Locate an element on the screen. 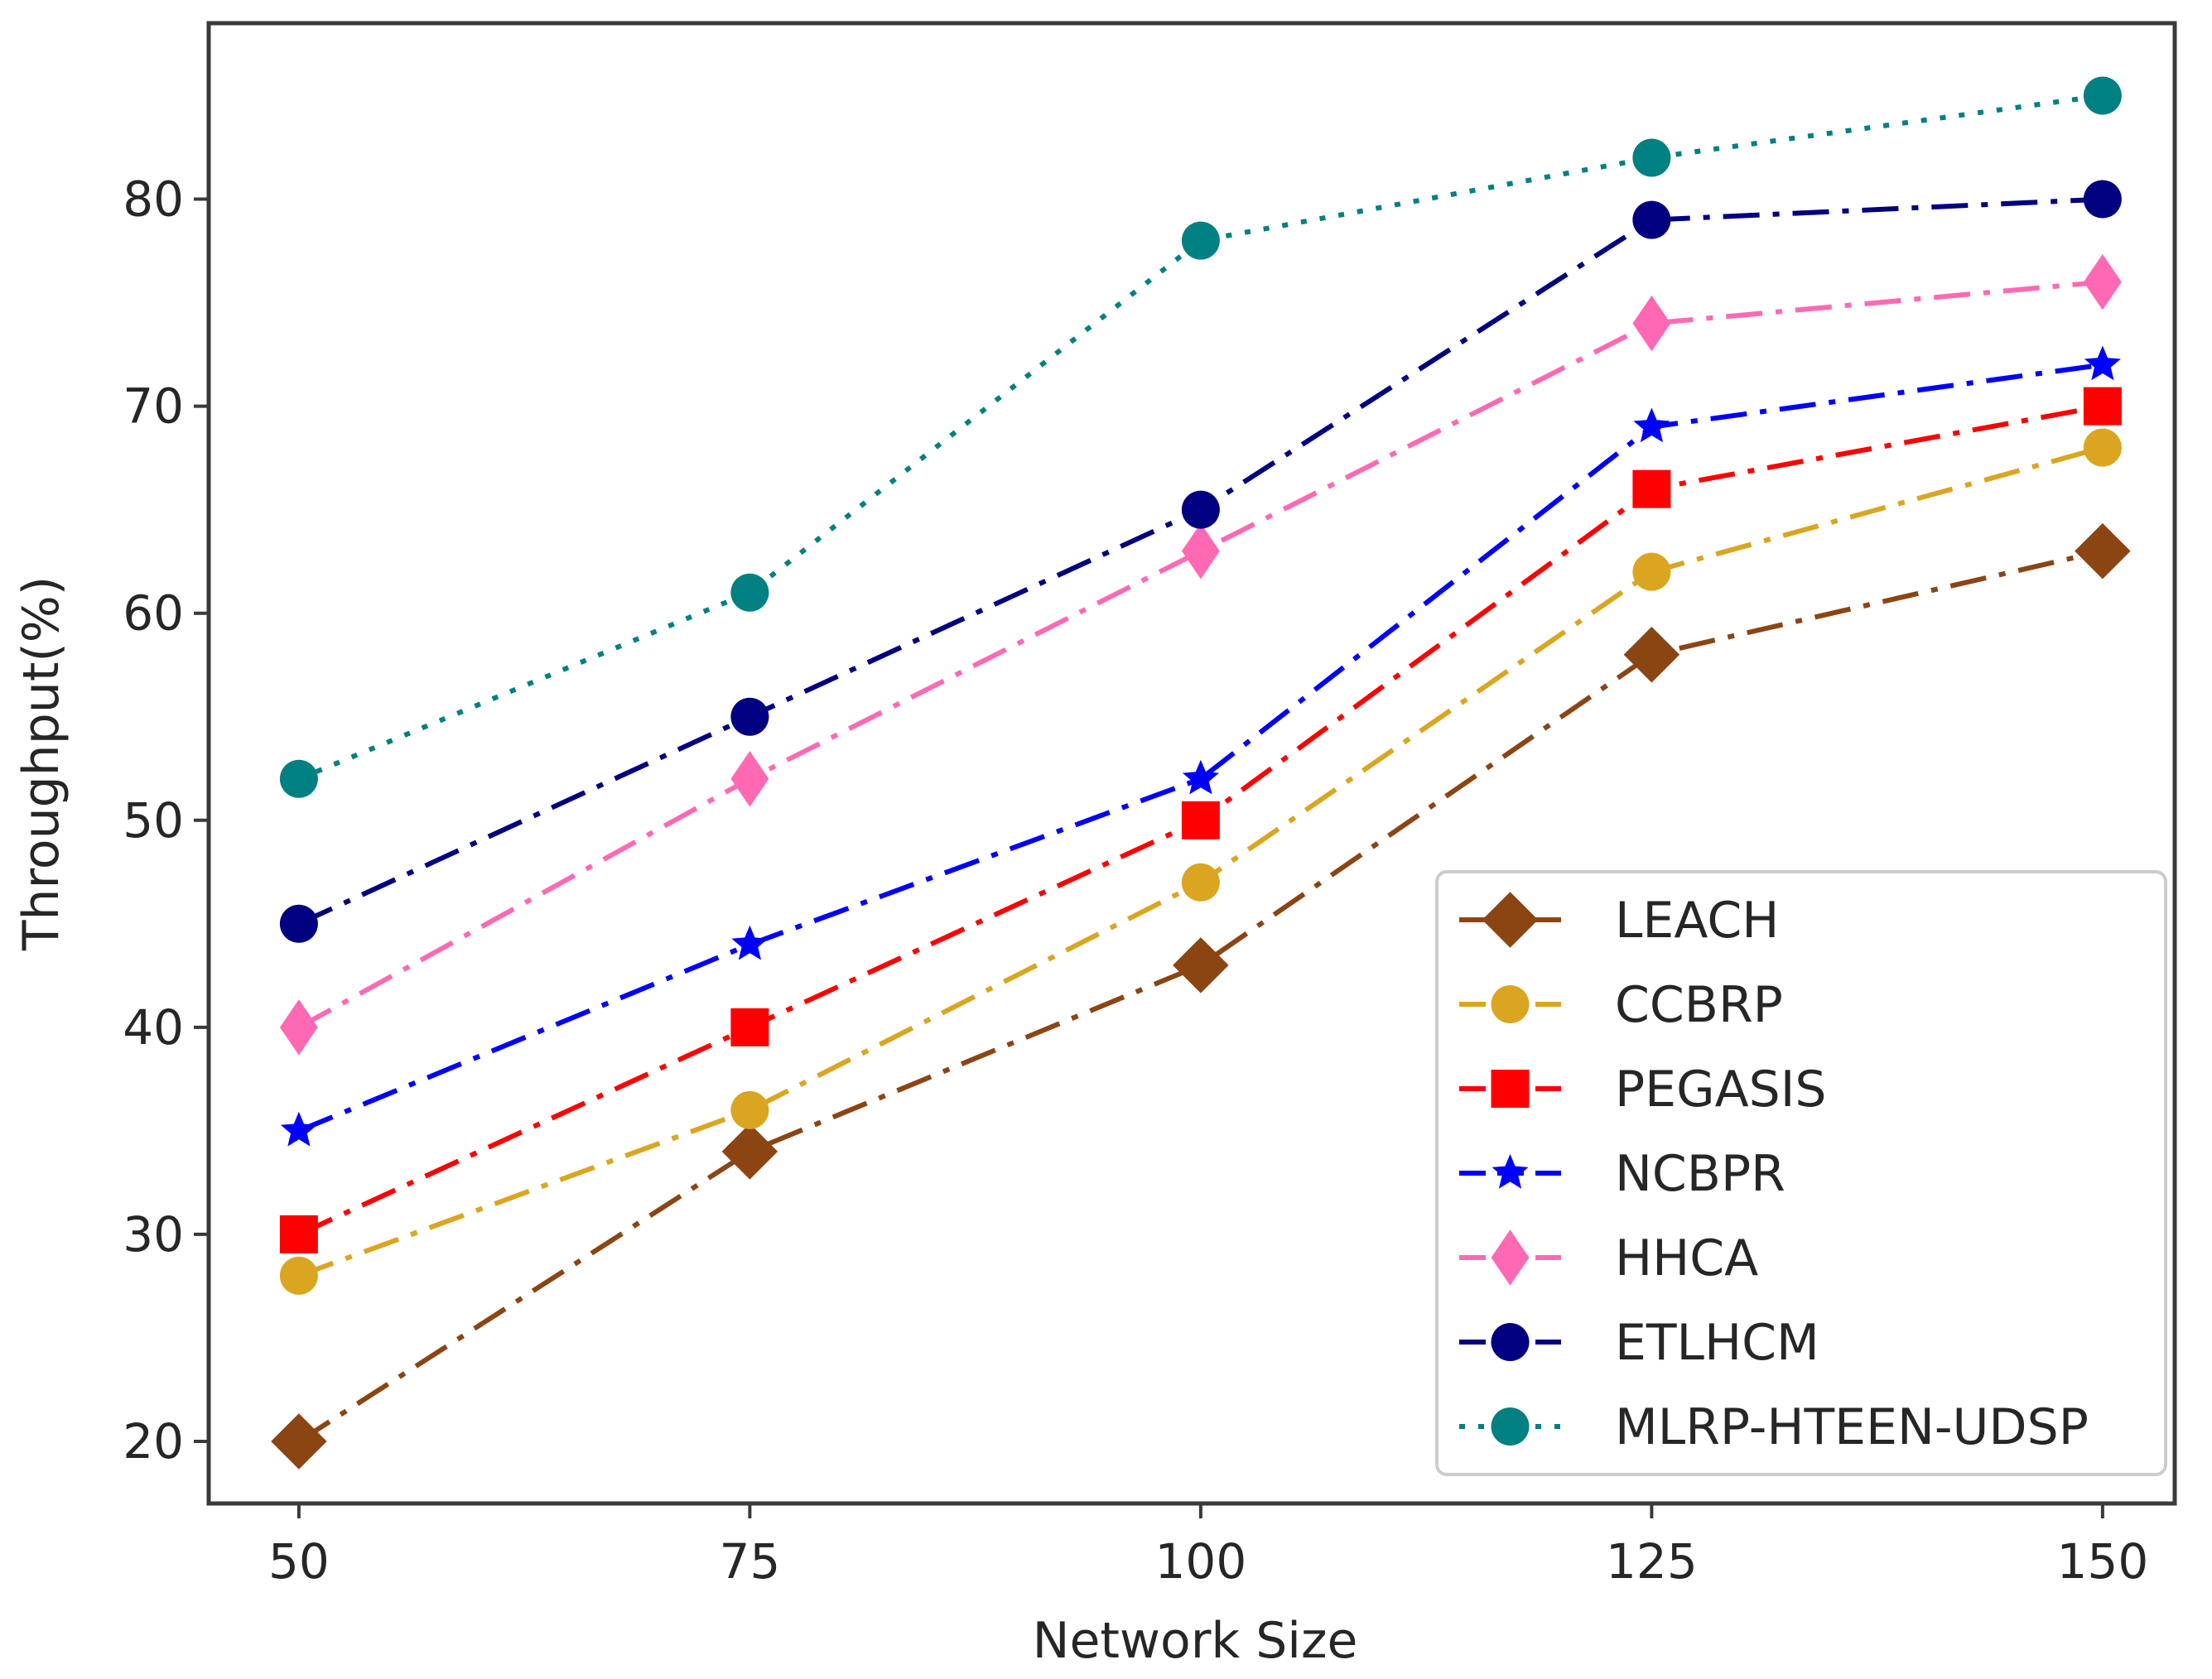  legend-item-ncbpr: NCBPR is located at coordinates (1622, 1174).